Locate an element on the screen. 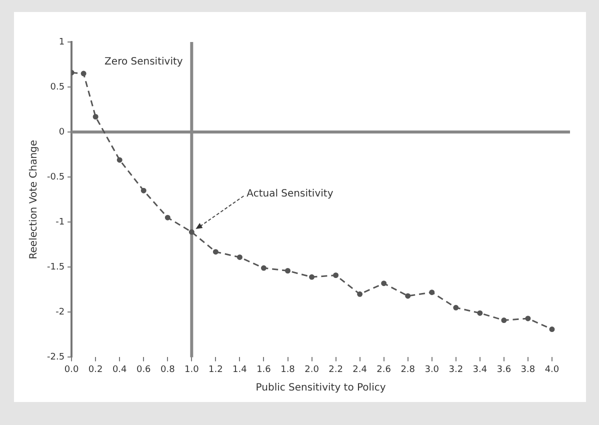 The image size is (599, 425). x-tick-label: 3.2 is located at coordinates (456, 369).